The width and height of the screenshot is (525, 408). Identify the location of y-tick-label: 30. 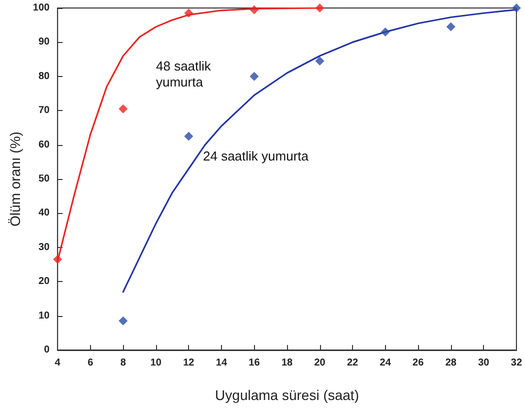
(44, 247).